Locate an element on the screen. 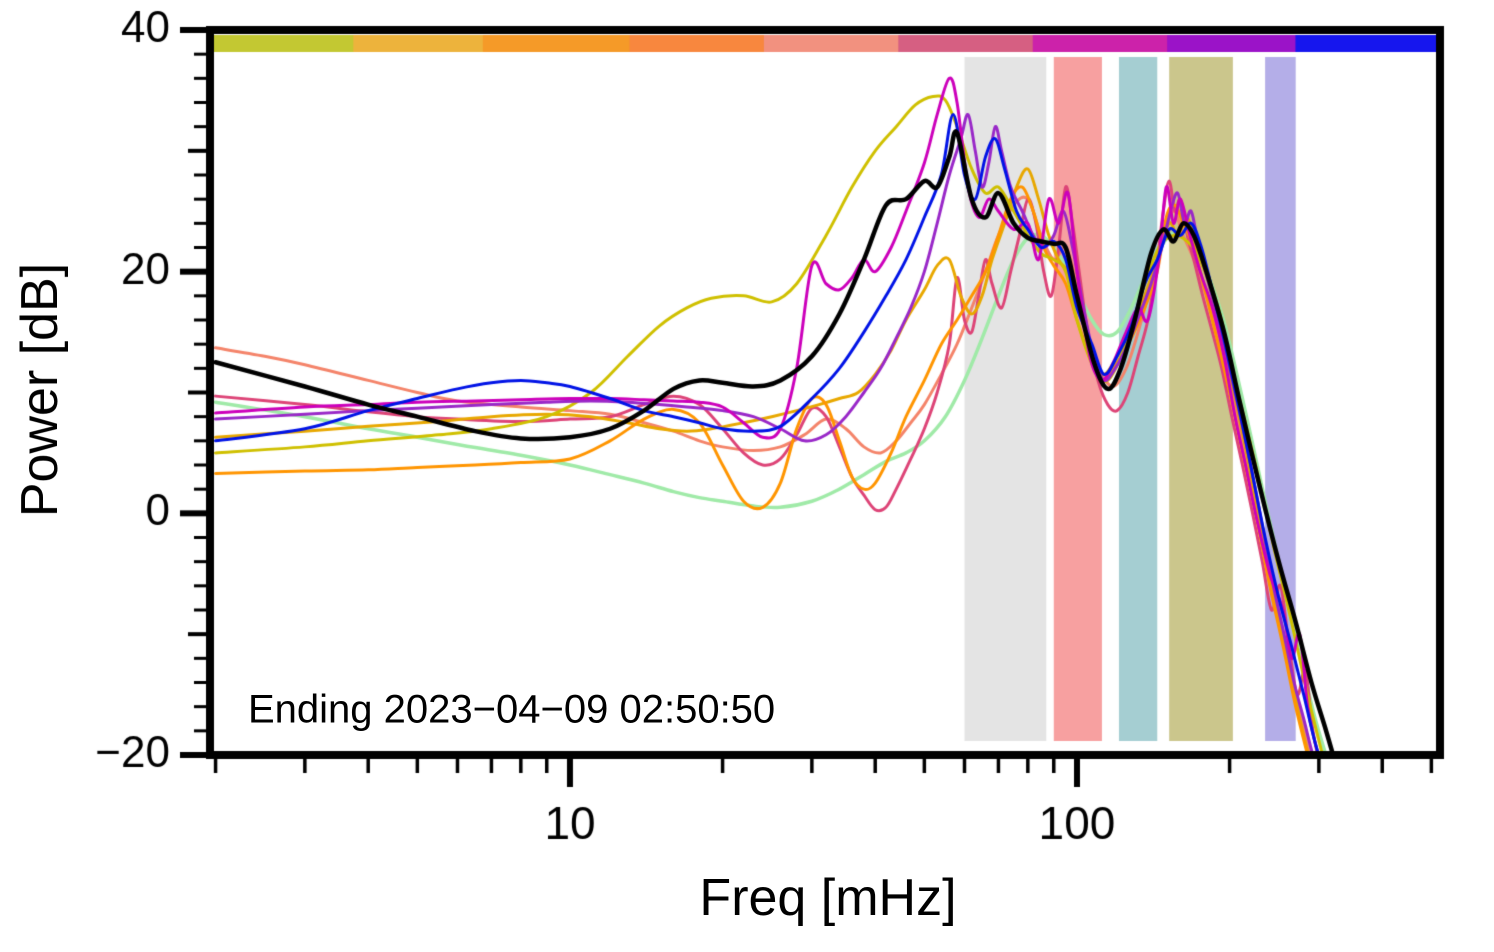 This screenshot has width=1494, height=952. y-axis-label: Power [dB] is located at coordinates (40, 390).